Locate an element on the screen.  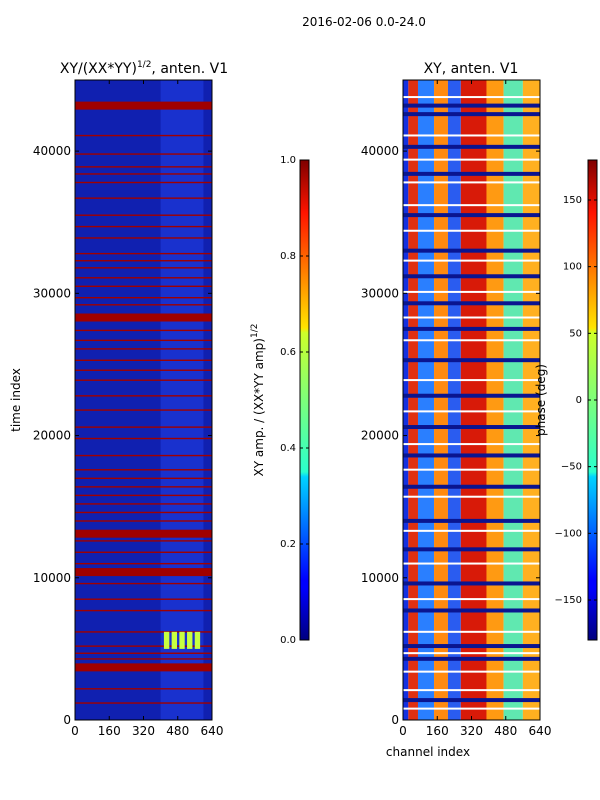
right-colorbar-gradient is located at coordinates (592, 400).